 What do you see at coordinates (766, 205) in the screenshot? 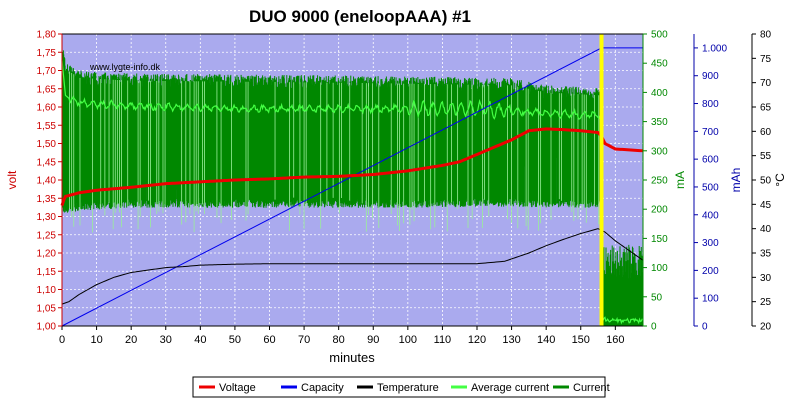
I see `tick-label-temp: 45` at bounding box center [766, 205].